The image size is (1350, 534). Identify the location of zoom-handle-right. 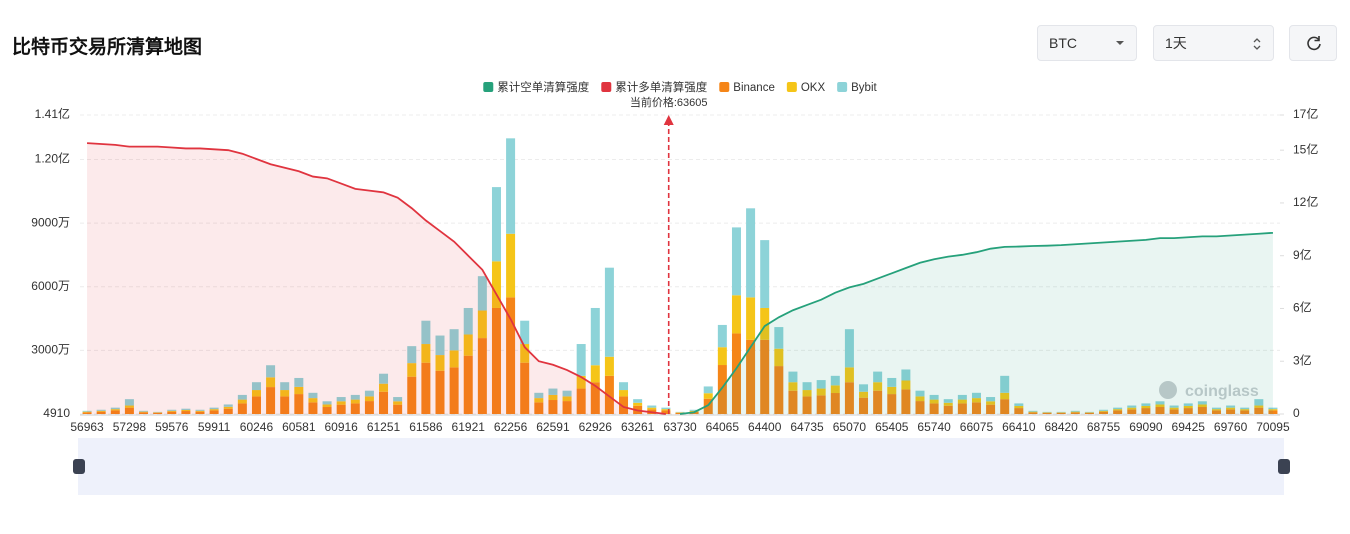
(1284, 466).